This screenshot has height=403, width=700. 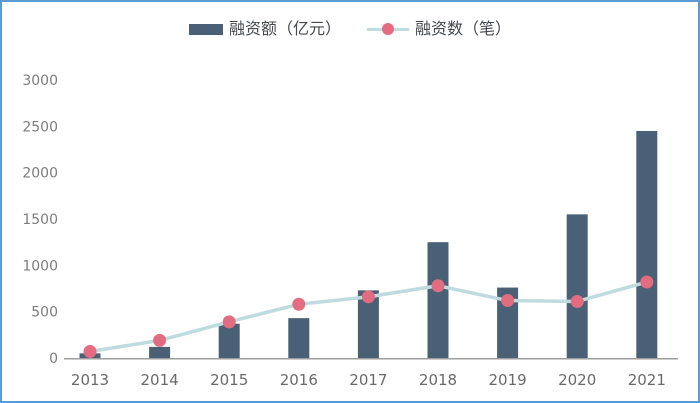 I want to click on legend-item-funding-amount: 融资额（亿元）, so click(x=264, y=28).